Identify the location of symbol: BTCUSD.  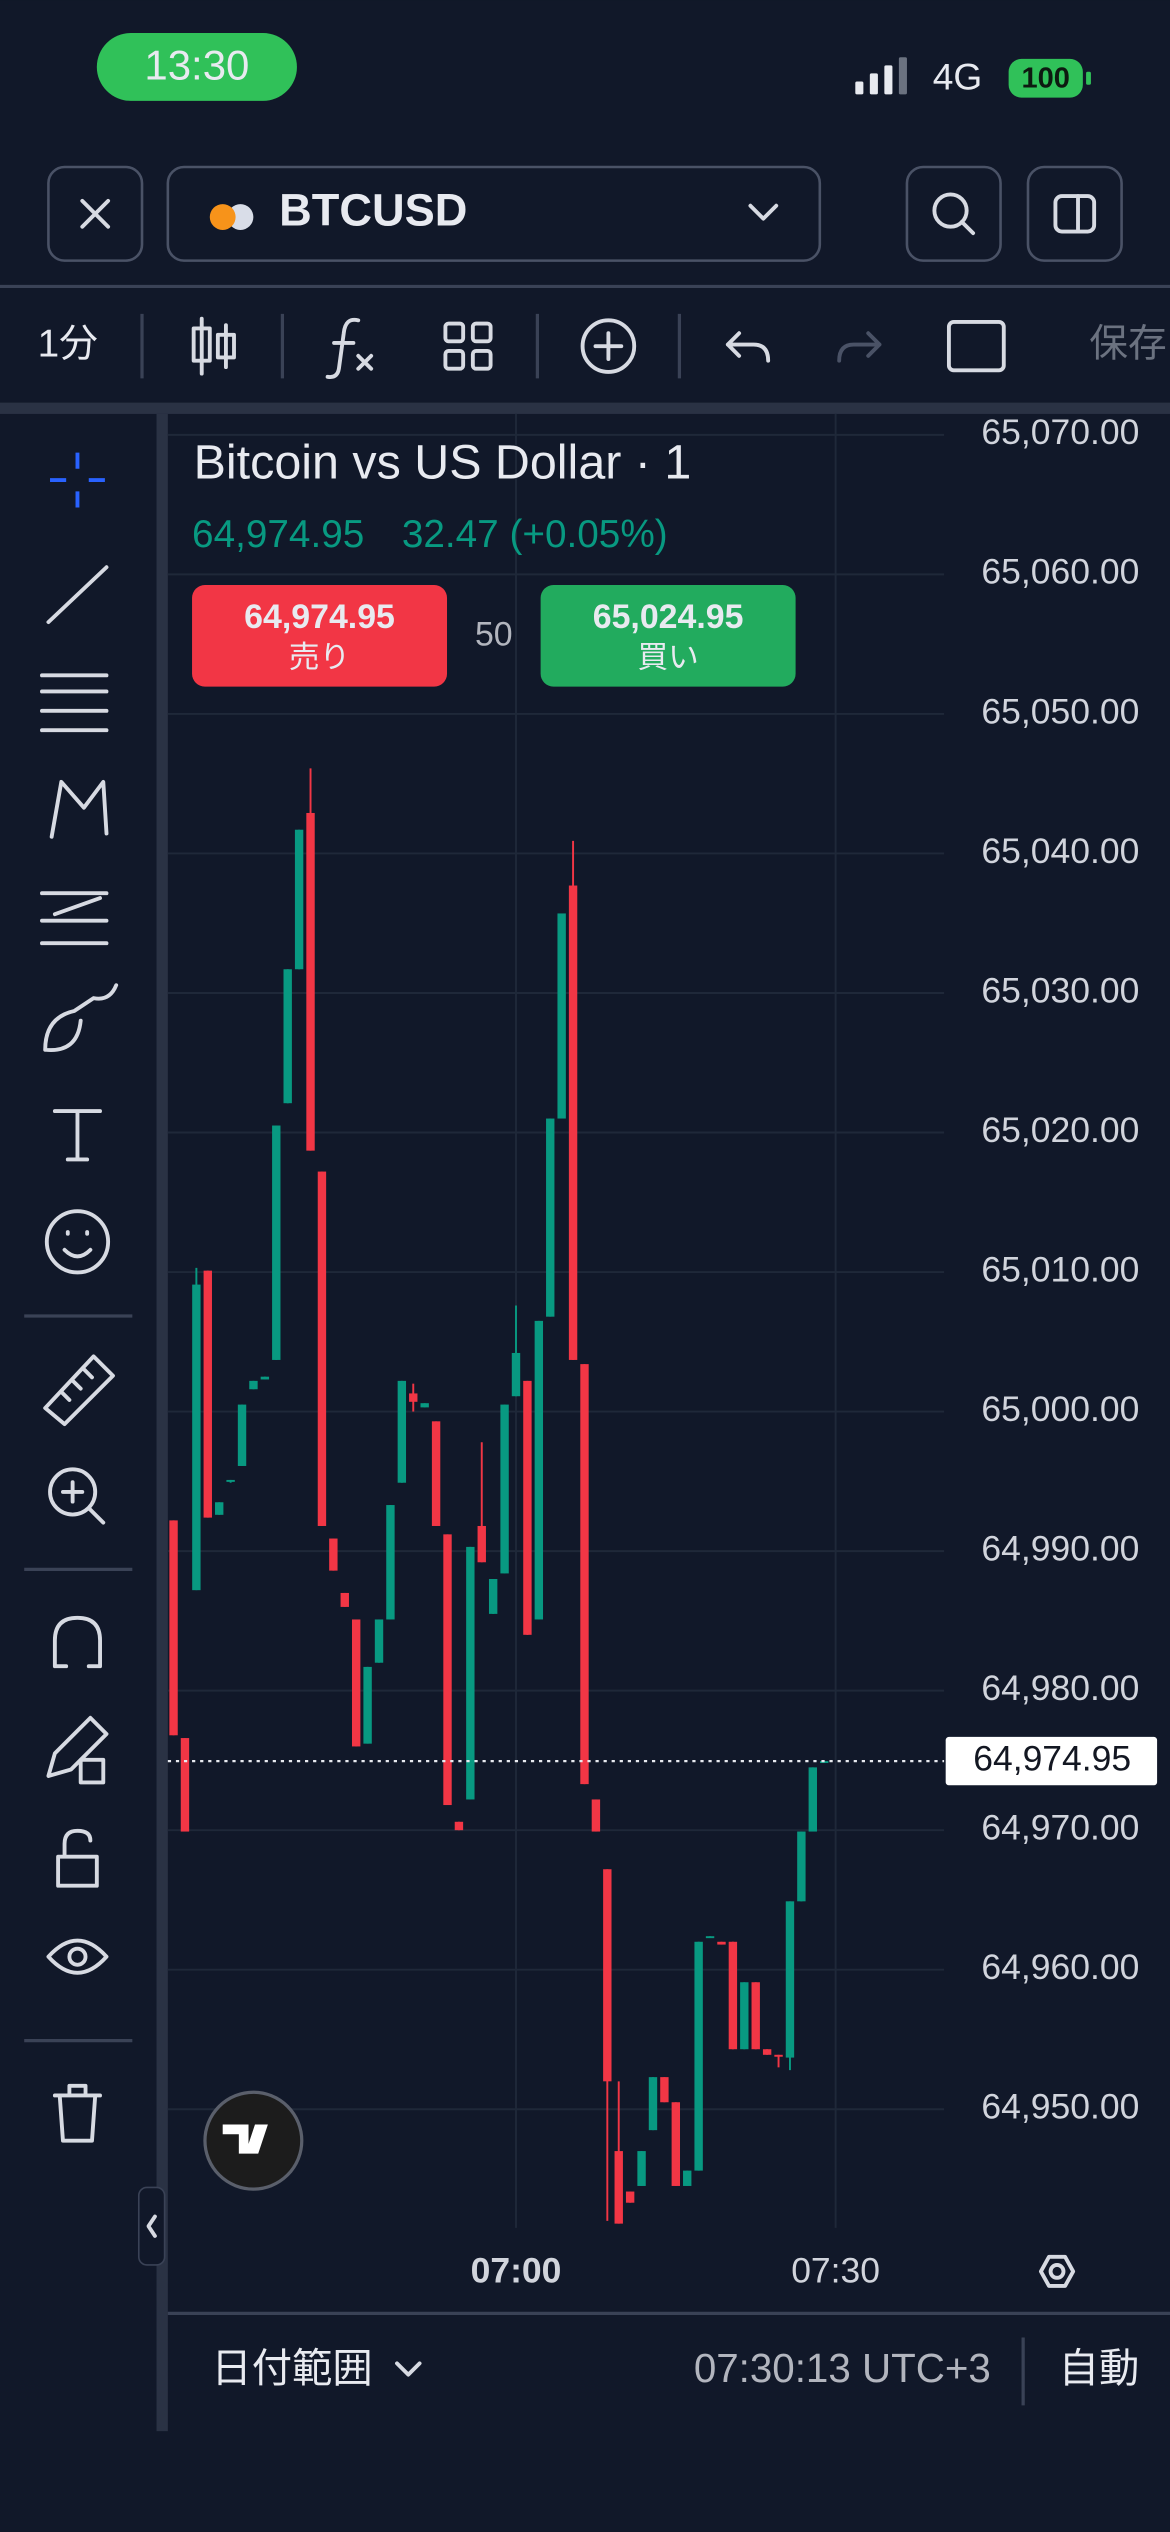
(373, 210).